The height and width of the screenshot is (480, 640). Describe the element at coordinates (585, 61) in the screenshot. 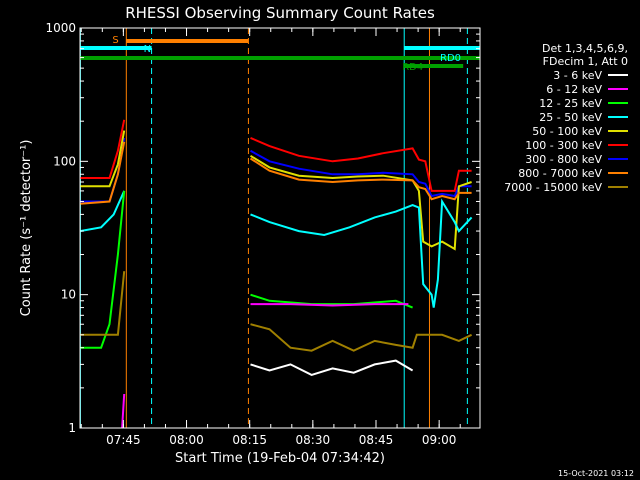

I see `legend-header-2: FDecim 1, Att 0` at that location.